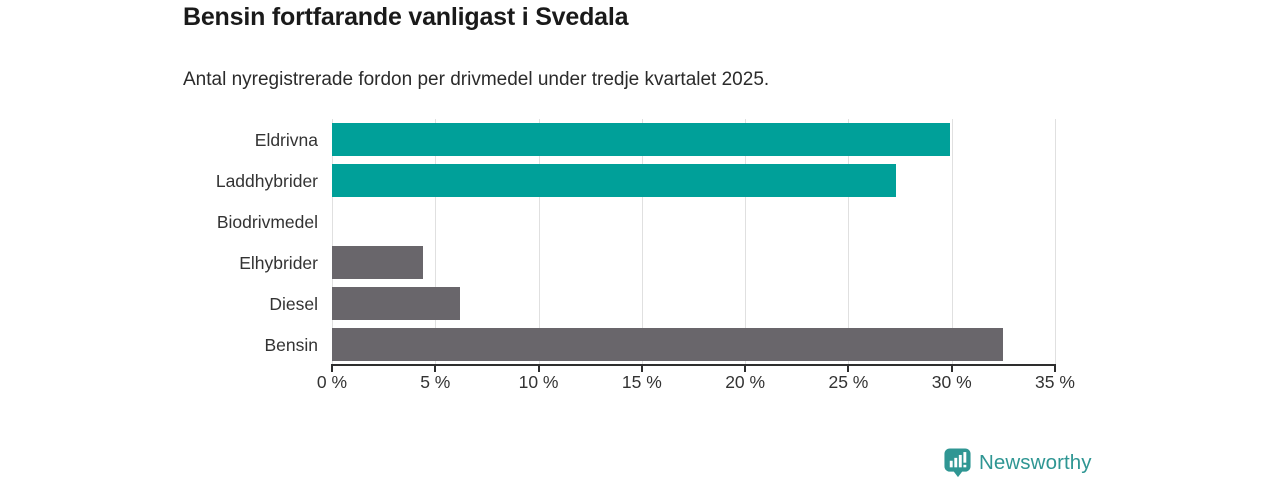  Describe the element at coordinates (951, 382) in the screenshot. I see `x-tick-label: 30 %` at that location.